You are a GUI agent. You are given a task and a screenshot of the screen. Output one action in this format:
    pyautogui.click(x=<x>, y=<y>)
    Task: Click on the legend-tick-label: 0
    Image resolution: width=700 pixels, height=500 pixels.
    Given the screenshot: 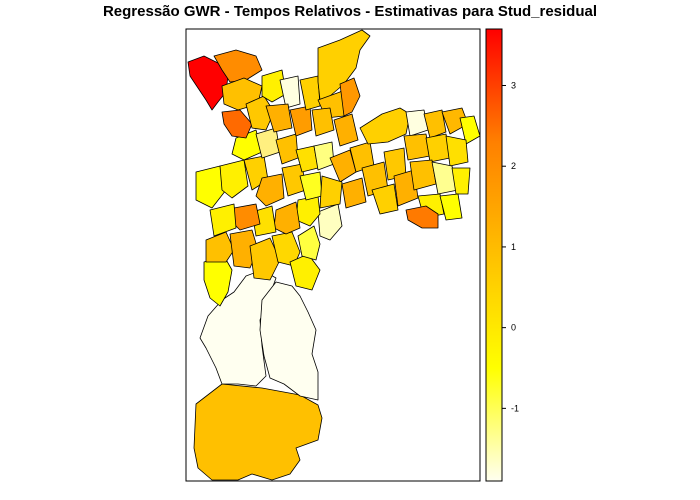 What is the action you would take?
    pyautogui.click(x=513, y=328)
    